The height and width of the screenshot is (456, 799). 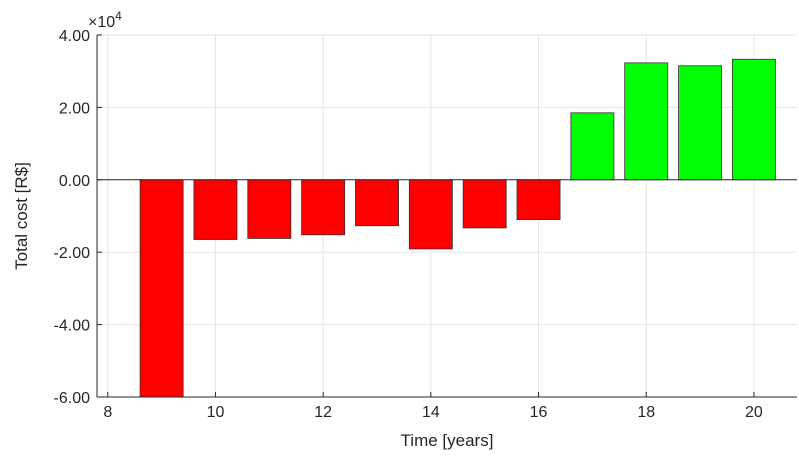 I want to click on x-axis-label: Time [years], so click(x=447, y=440).